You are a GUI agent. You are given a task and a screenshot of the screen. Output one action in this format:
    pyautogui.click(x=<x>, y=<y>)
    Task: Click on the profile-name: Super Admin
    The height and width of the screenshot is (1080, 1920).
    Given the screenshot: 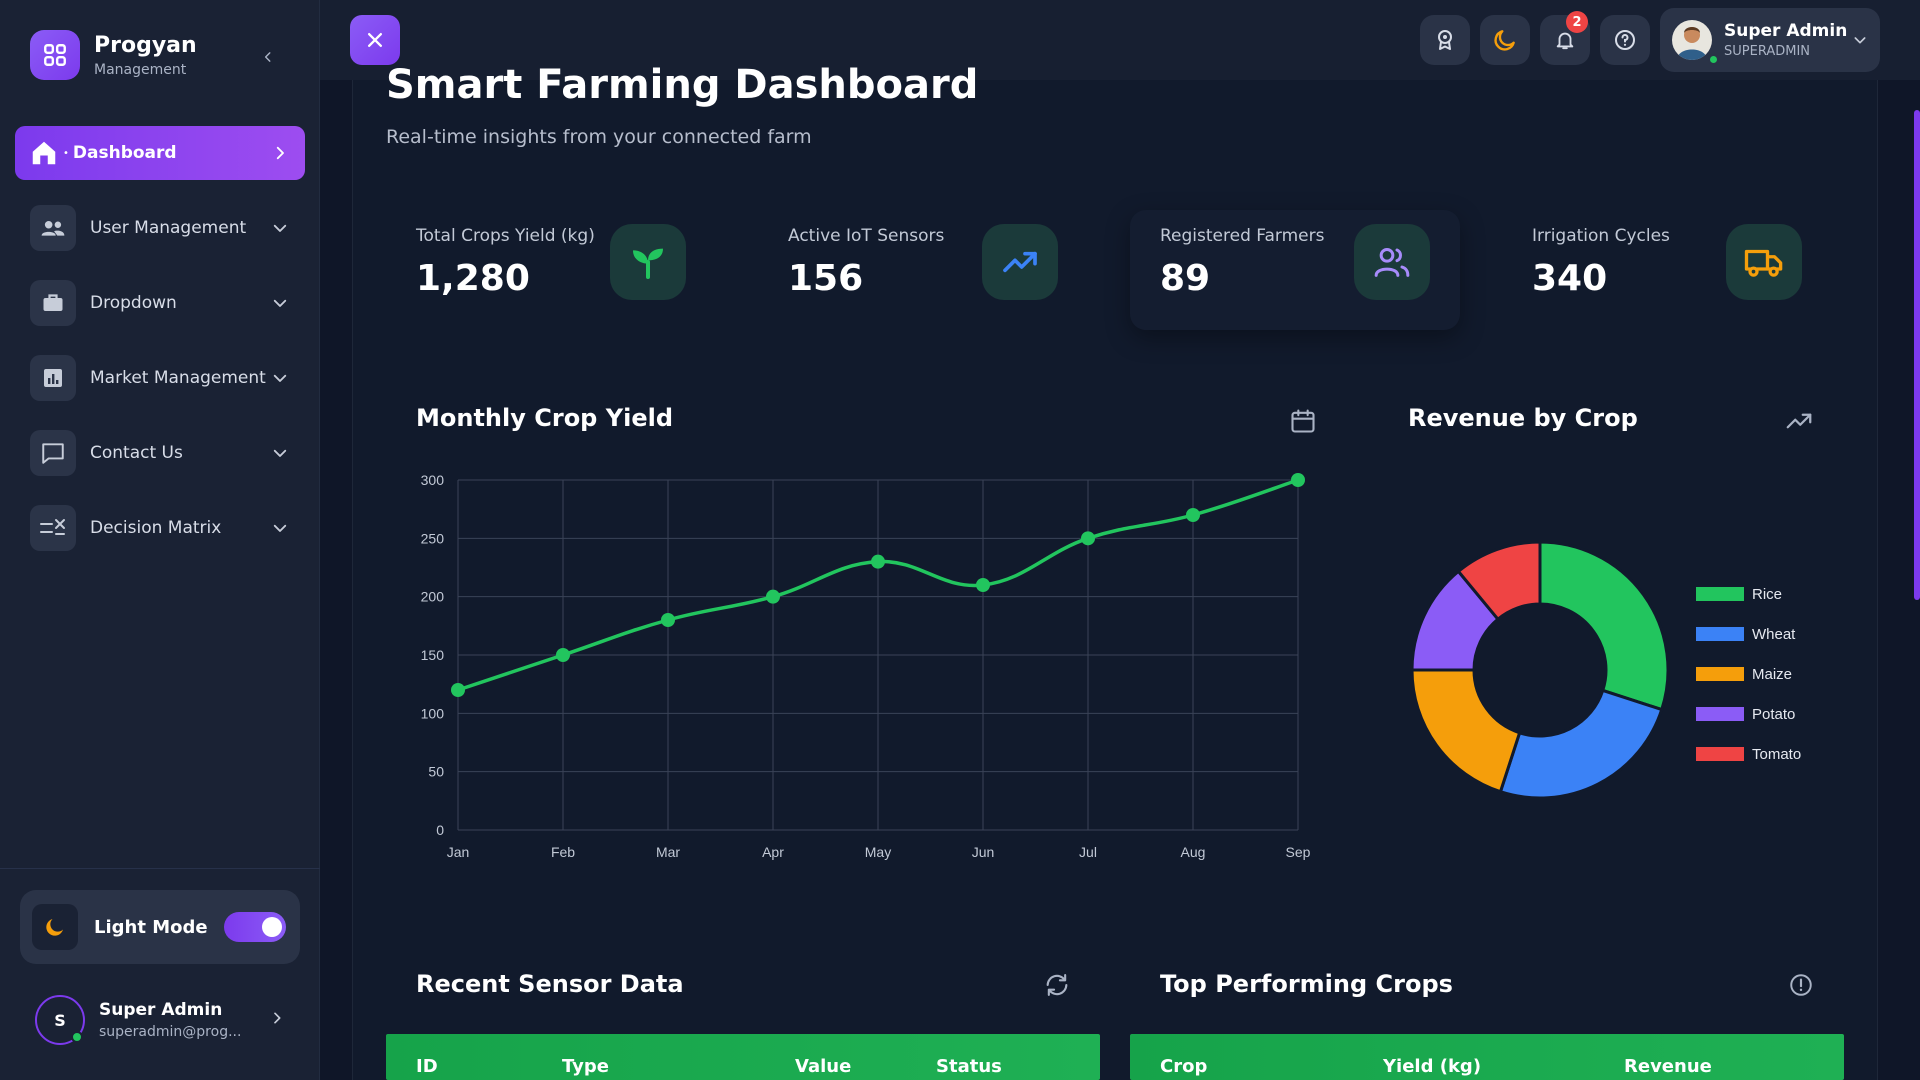 What is the action you would take?
    pyautogui.click(x=1786, y=31)
    